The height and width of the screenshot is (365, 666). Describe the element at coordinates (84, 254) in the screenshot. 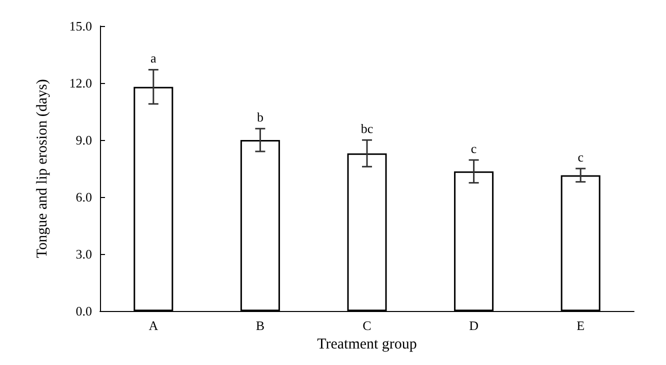

I see `y-tick-label: 3.0` at that location.